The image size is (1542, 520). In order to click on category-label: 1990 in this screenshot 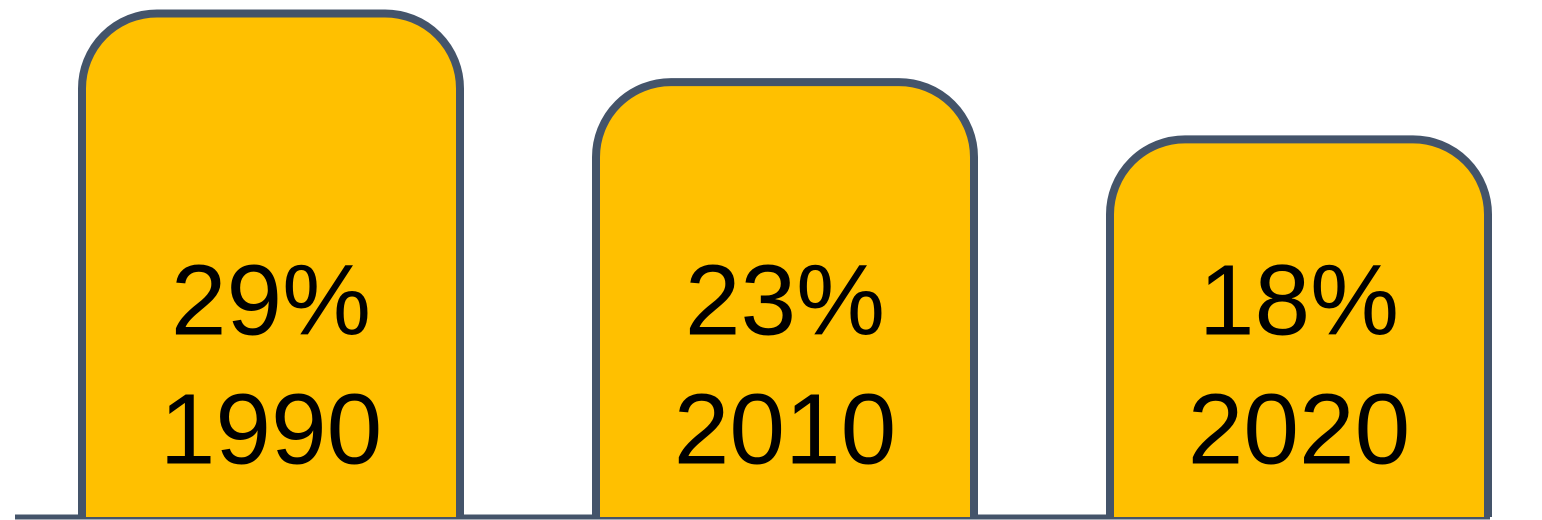, I will do `click(271, 429)`.